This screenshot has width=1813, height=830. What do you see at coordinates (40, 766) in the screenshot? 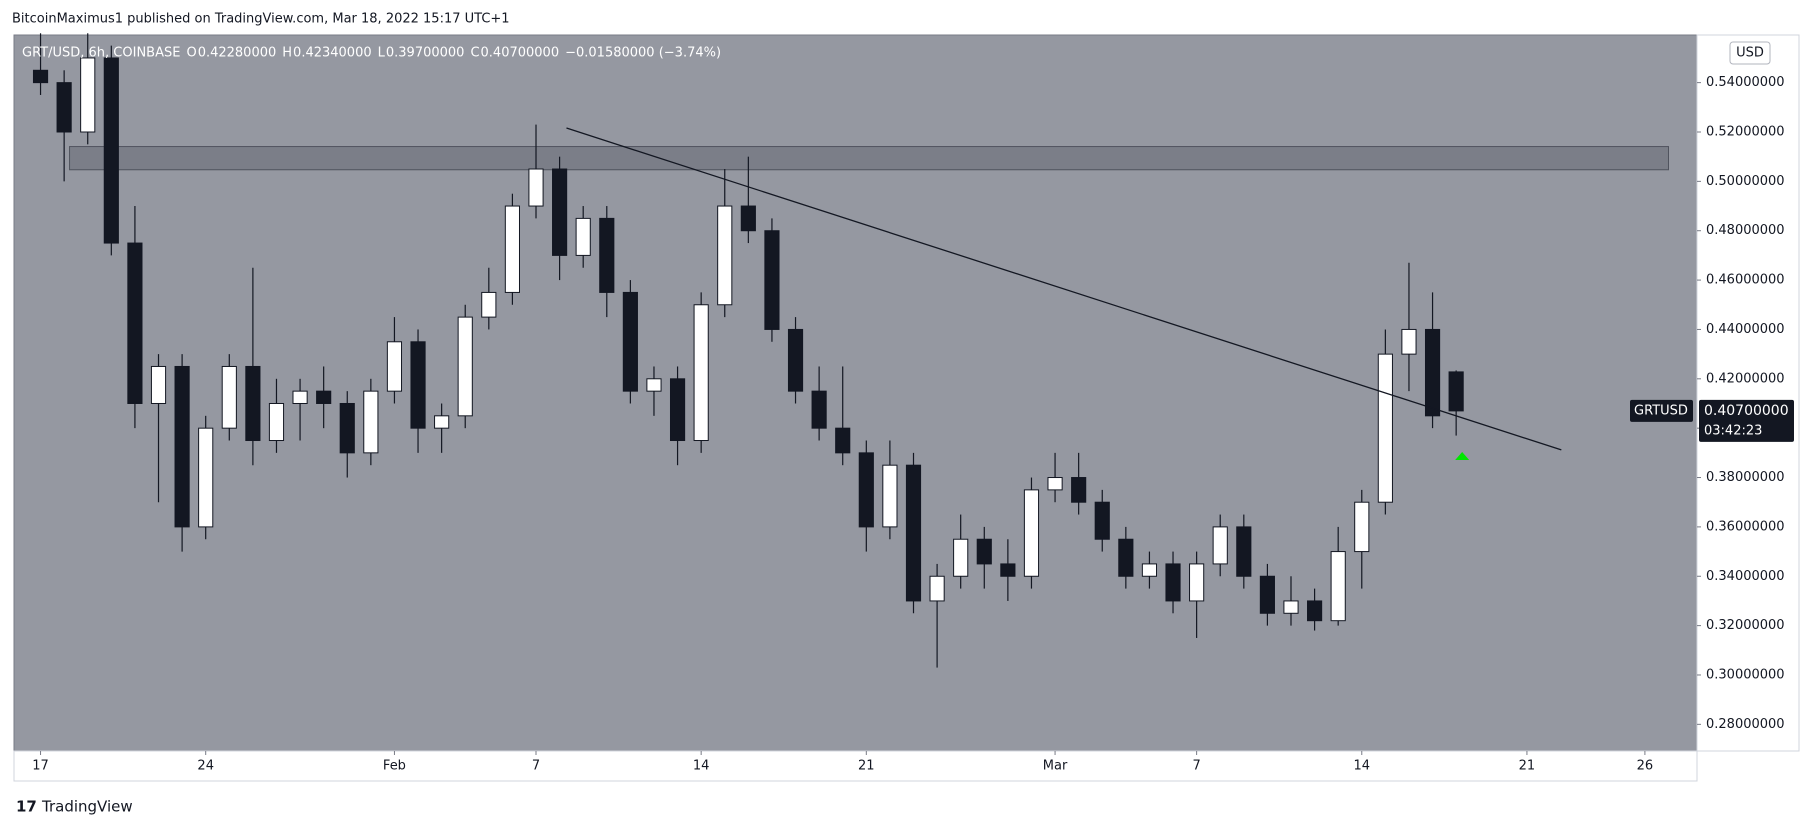
I see `x-tick-label: 17` at bounding box center [40, 766].